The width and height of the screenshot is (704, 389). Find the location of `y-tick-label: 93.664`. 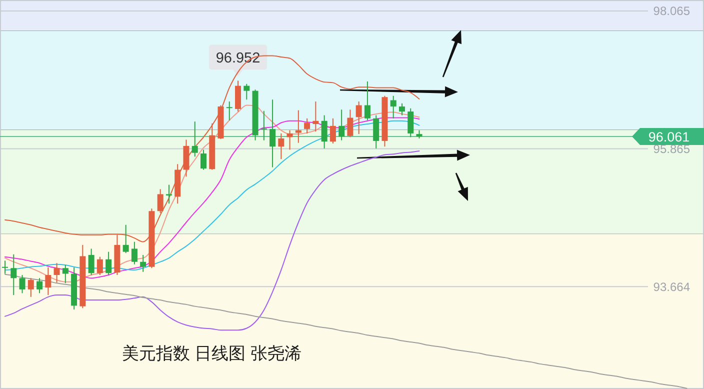

y-tick-label: 93.664 is located at coordinates (671, 287).